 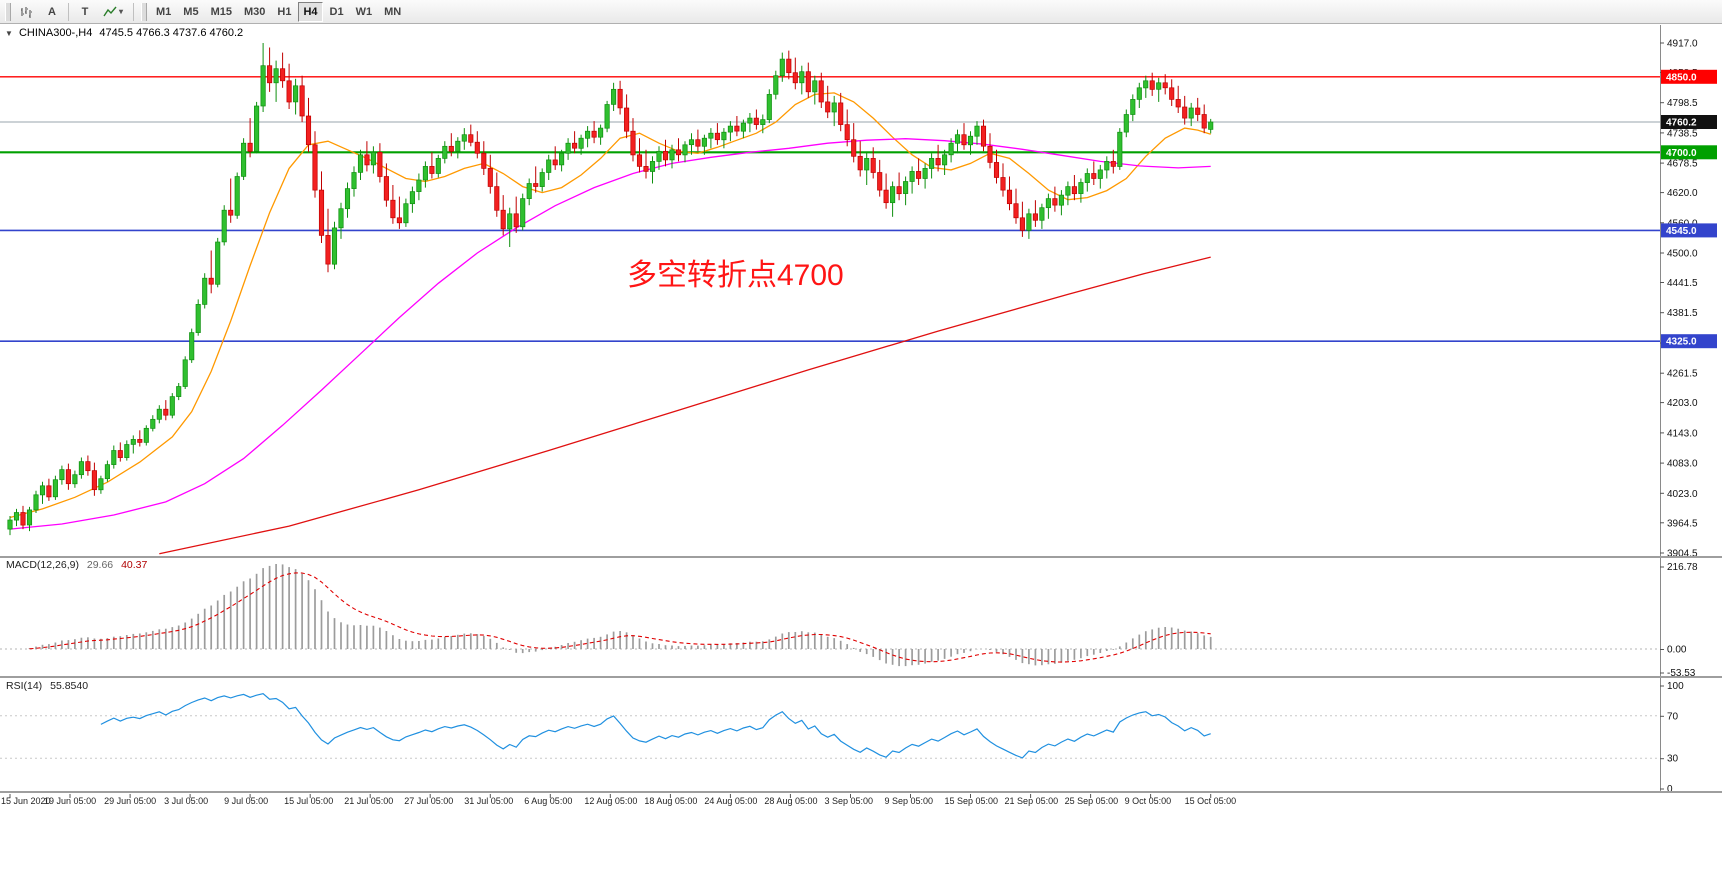 I want to click on svg-text: 216.78, so click(x=1682, y=567).